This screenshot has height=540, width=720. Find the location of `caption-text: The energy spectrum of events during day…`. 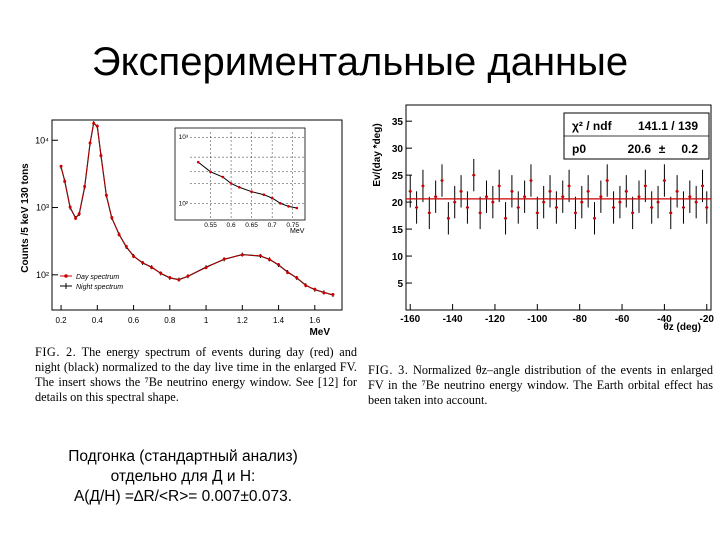

caption-text: The energy spectrum of events during day… is located at coordinates (196, 374).